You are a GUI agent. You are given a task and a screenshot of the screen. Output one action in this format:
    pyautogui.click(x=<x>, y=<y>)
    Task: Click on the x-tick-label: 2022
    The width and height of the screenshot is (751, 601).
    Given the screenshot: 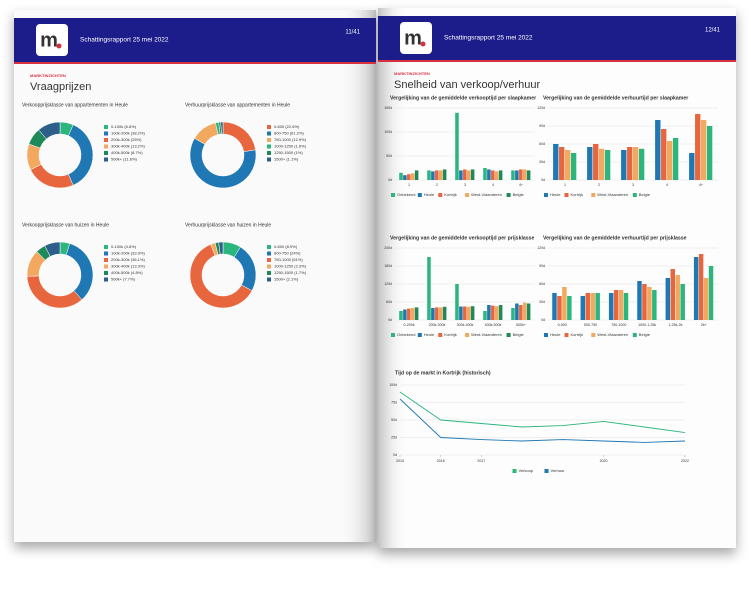 What is the action you would take?
    pyautogui.click(x=685, y=461)
    